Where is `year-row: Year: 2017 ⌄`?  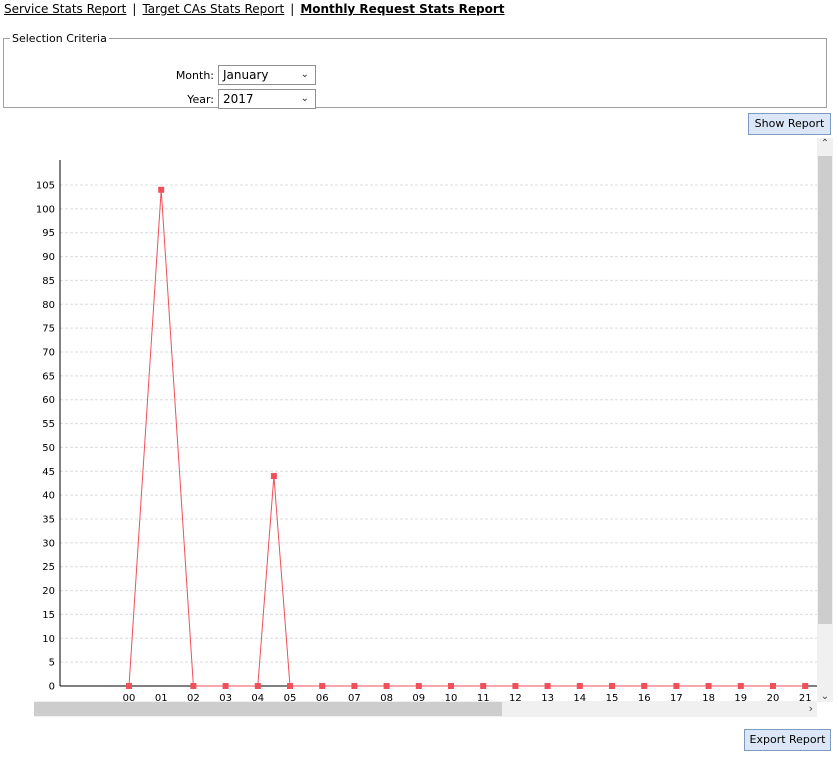 year-row: Year: 2017 ⌄ is located at coordinates (240, 99).